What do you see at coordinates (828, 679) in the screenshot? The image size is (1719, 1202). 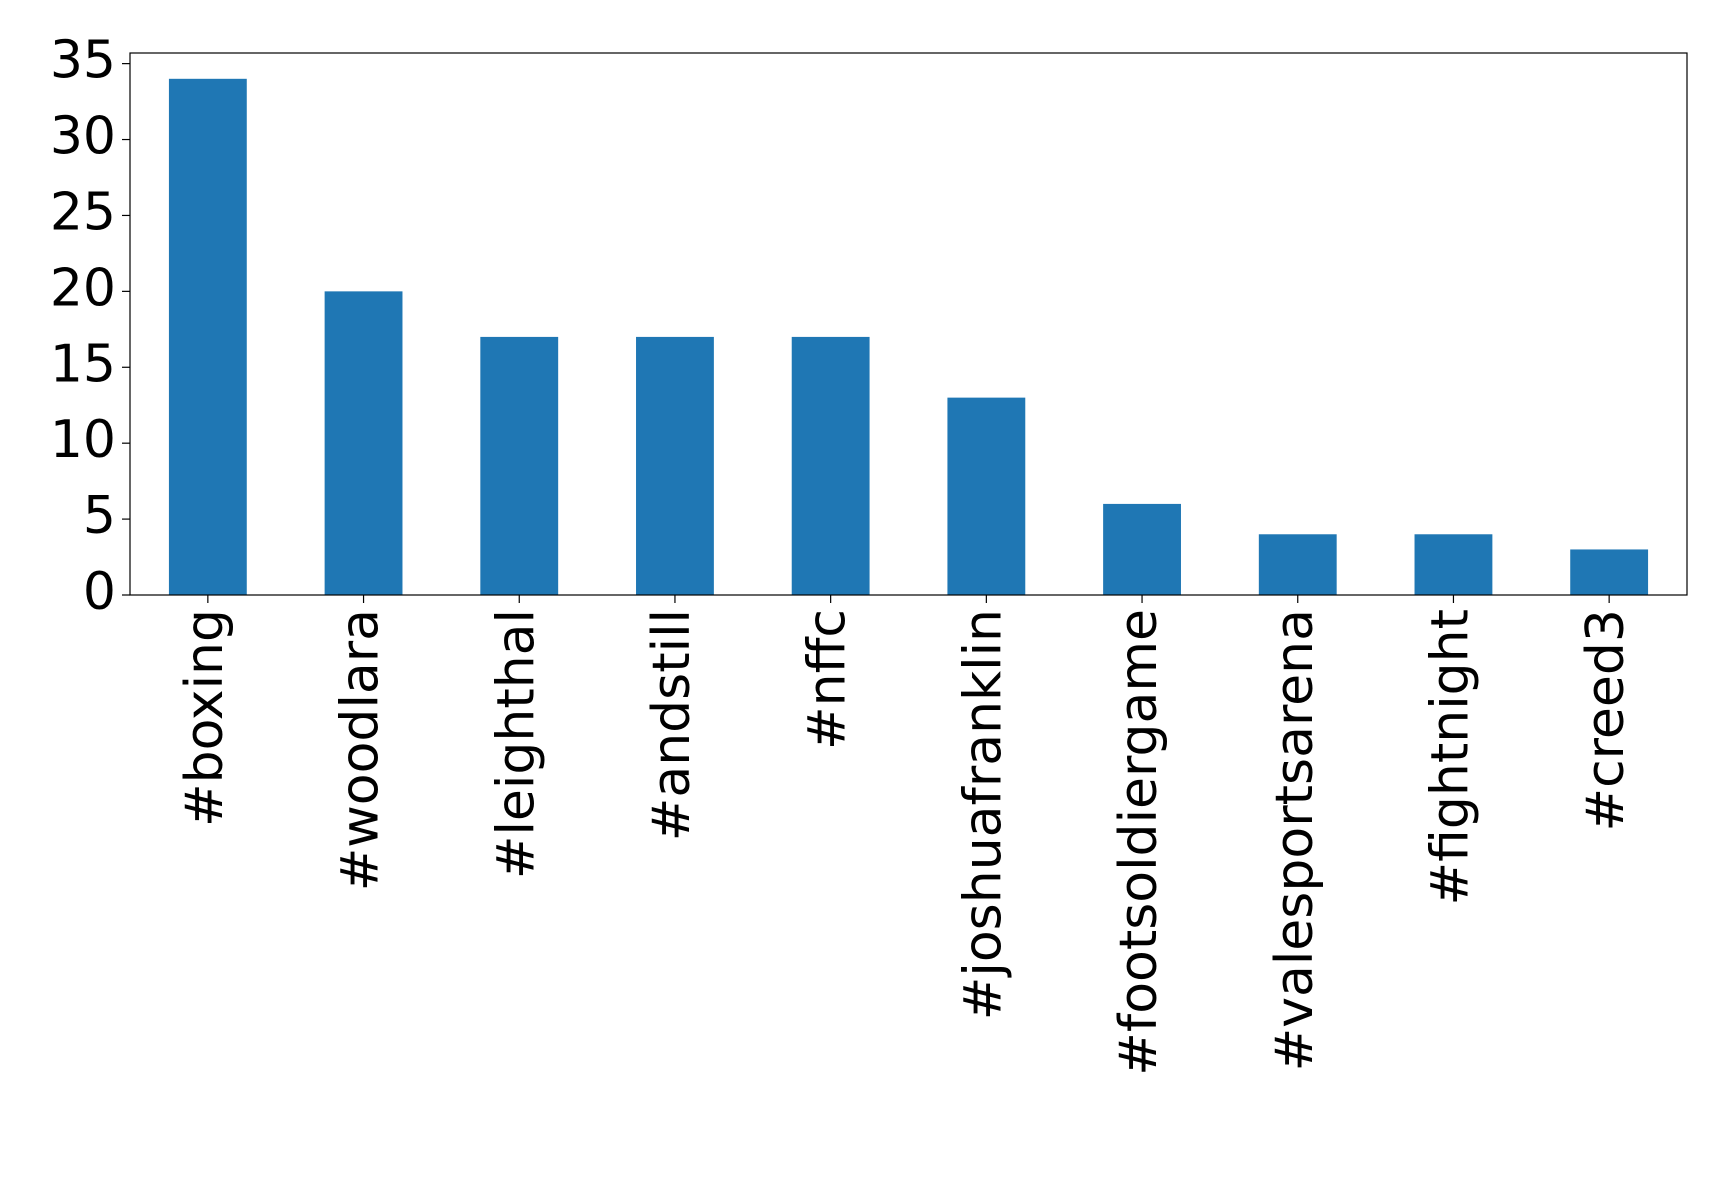 I see `x-tick-label: #nffc` at bounding box center [828, 679].